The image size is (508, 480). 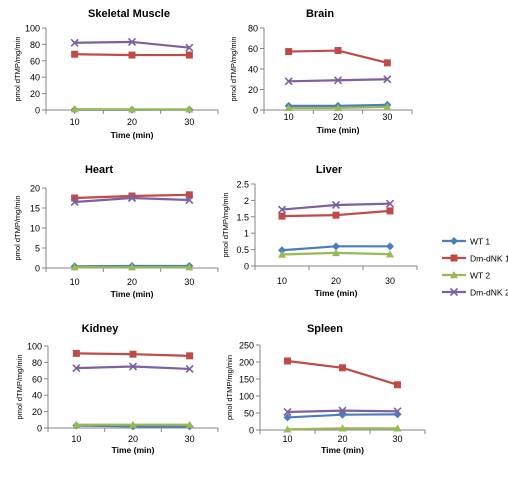 I want to click on chart-title: Spleen, so click(x=325, y=329).